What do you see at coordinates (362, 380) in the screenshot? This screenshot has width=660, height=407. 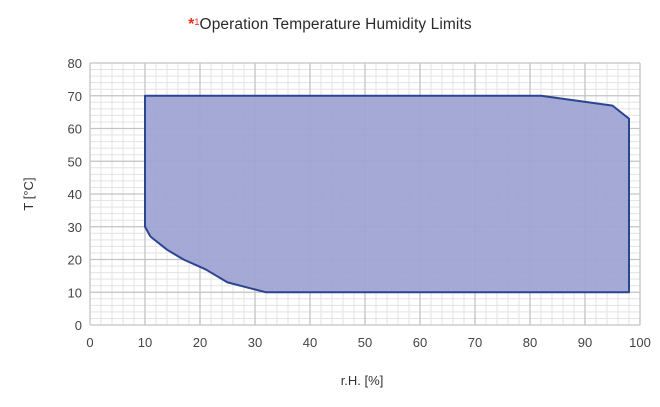 I see `x-axis-label: r.H. [%]` at bounding box center [362, 380].